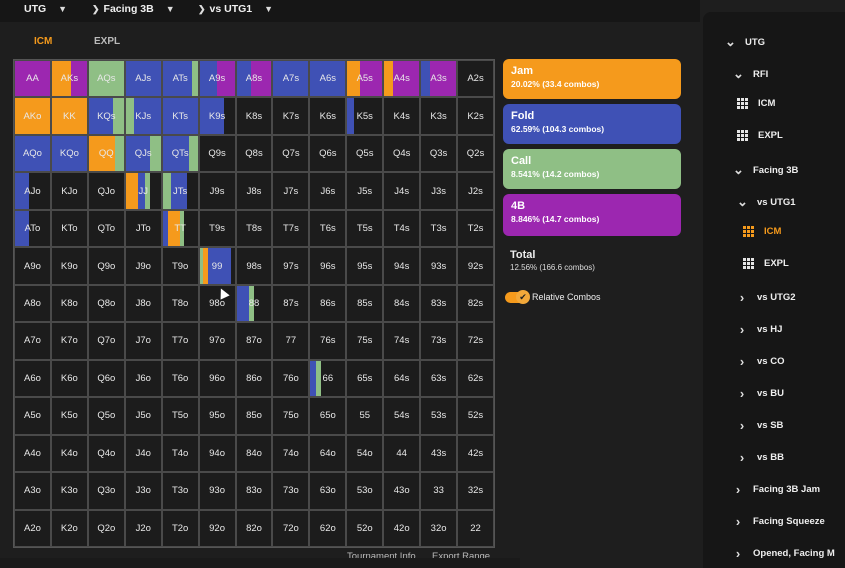 The image size is (845, 568). Describe the element at coordinates (475, 191) in the screenshot. I see `hand-cell: J2s` at that location.